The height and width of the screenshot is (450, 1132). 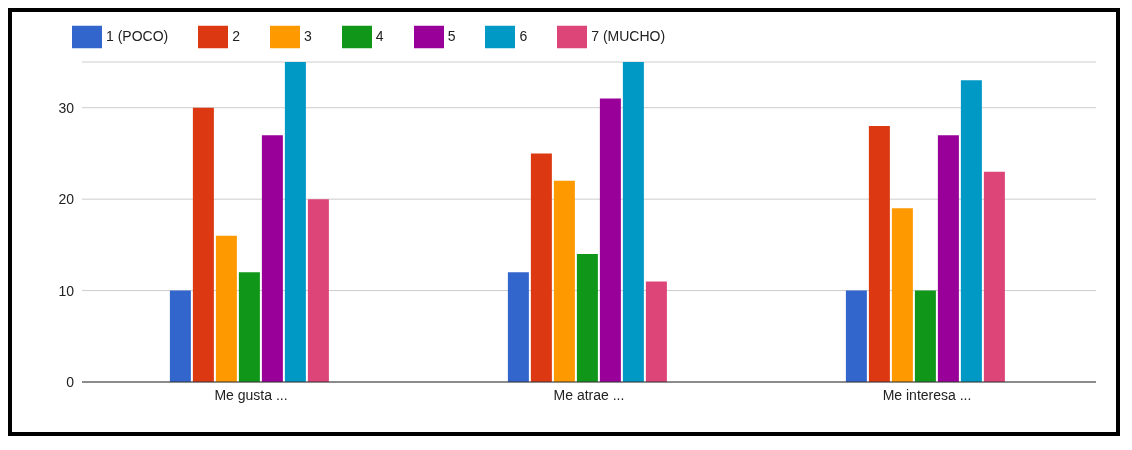 What do you see at coordinates (628, 35) in the screenshot?
I see `legend-label: 7 (MUCHO)` at bounding box center [628, 35].